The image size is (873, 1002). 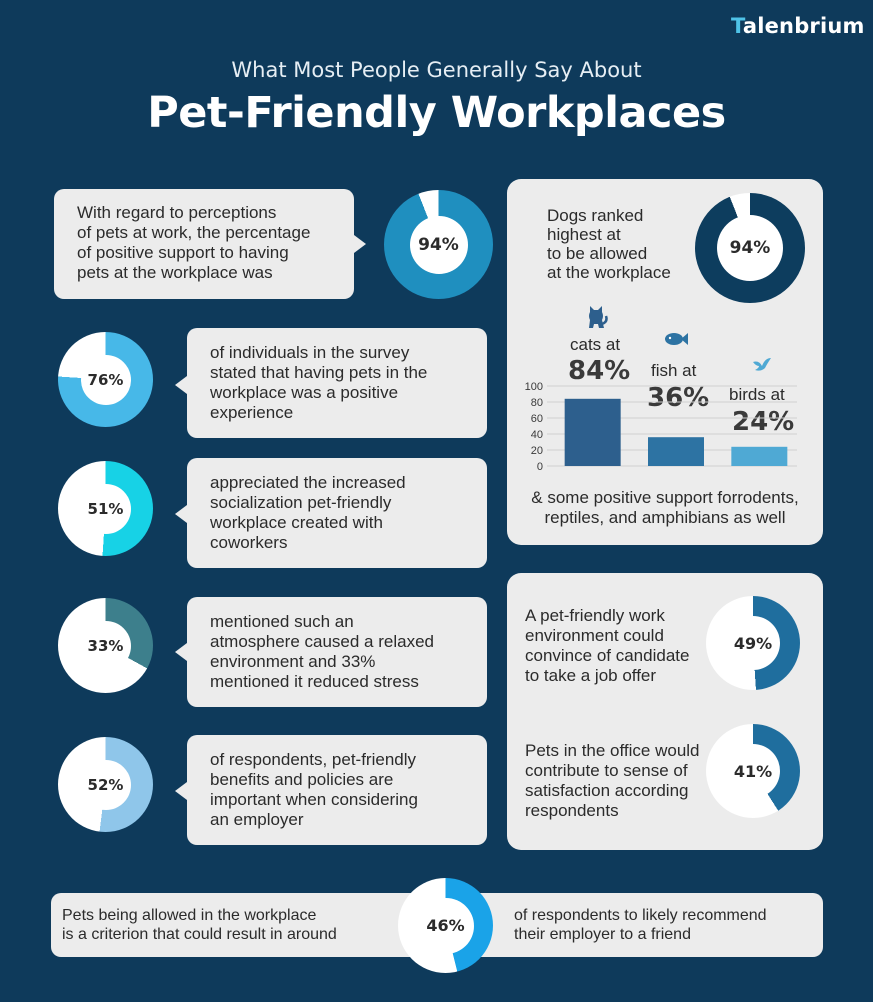 I want to click on pets-bar-chart: 0 20 40 60 80 100, so click(x=661, y=427).